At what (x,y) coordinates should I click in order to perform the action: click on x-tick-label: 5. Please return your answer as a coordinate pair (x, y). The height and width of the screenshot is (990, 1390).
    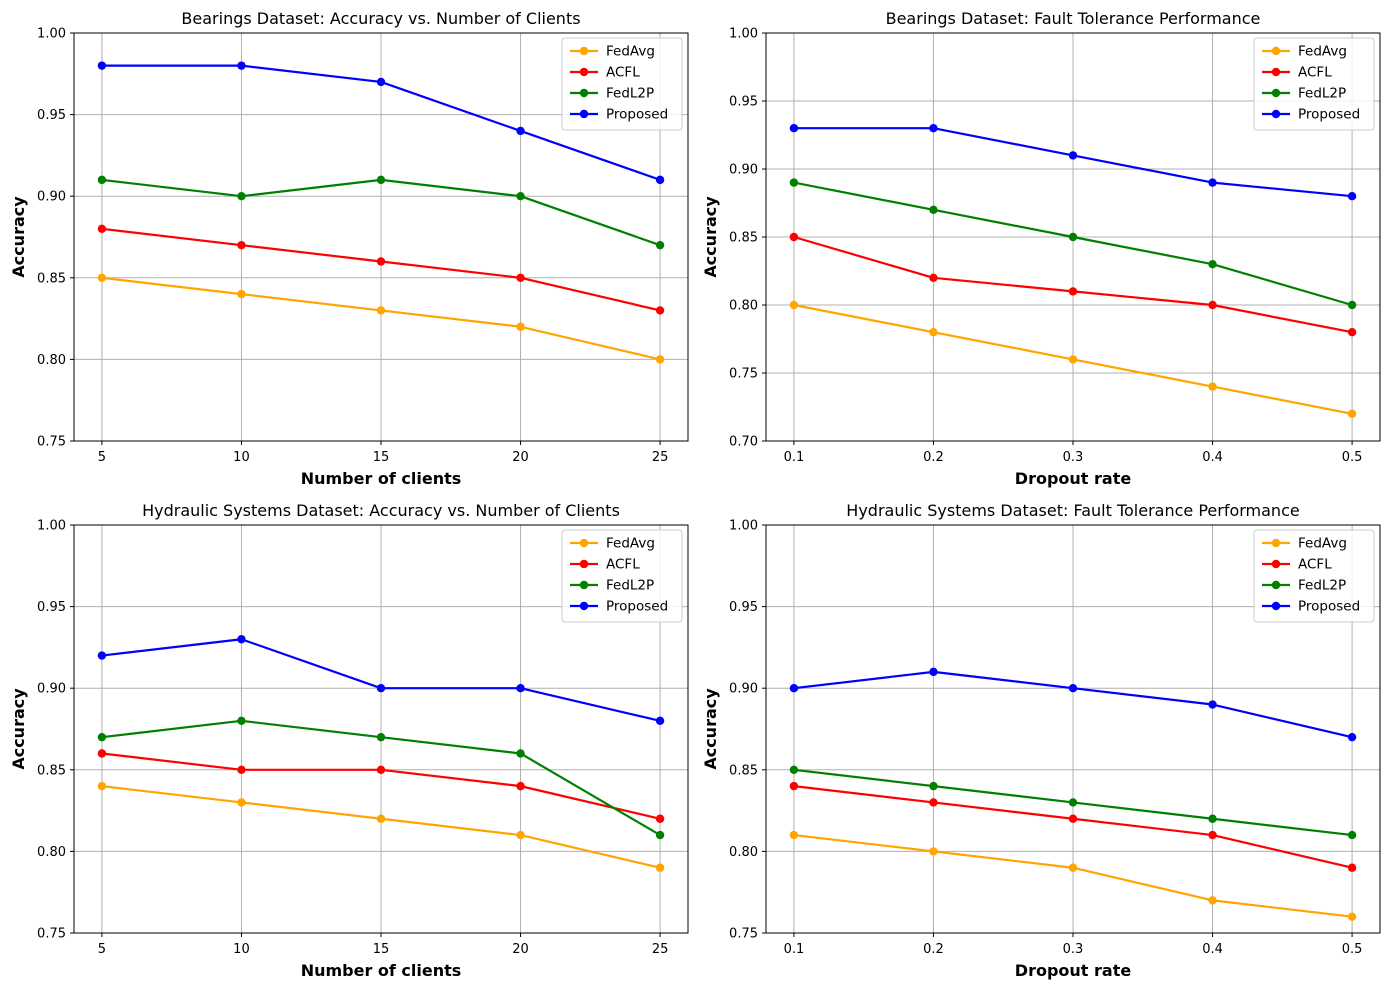
    Looking at the image, I should click on (102, 457).